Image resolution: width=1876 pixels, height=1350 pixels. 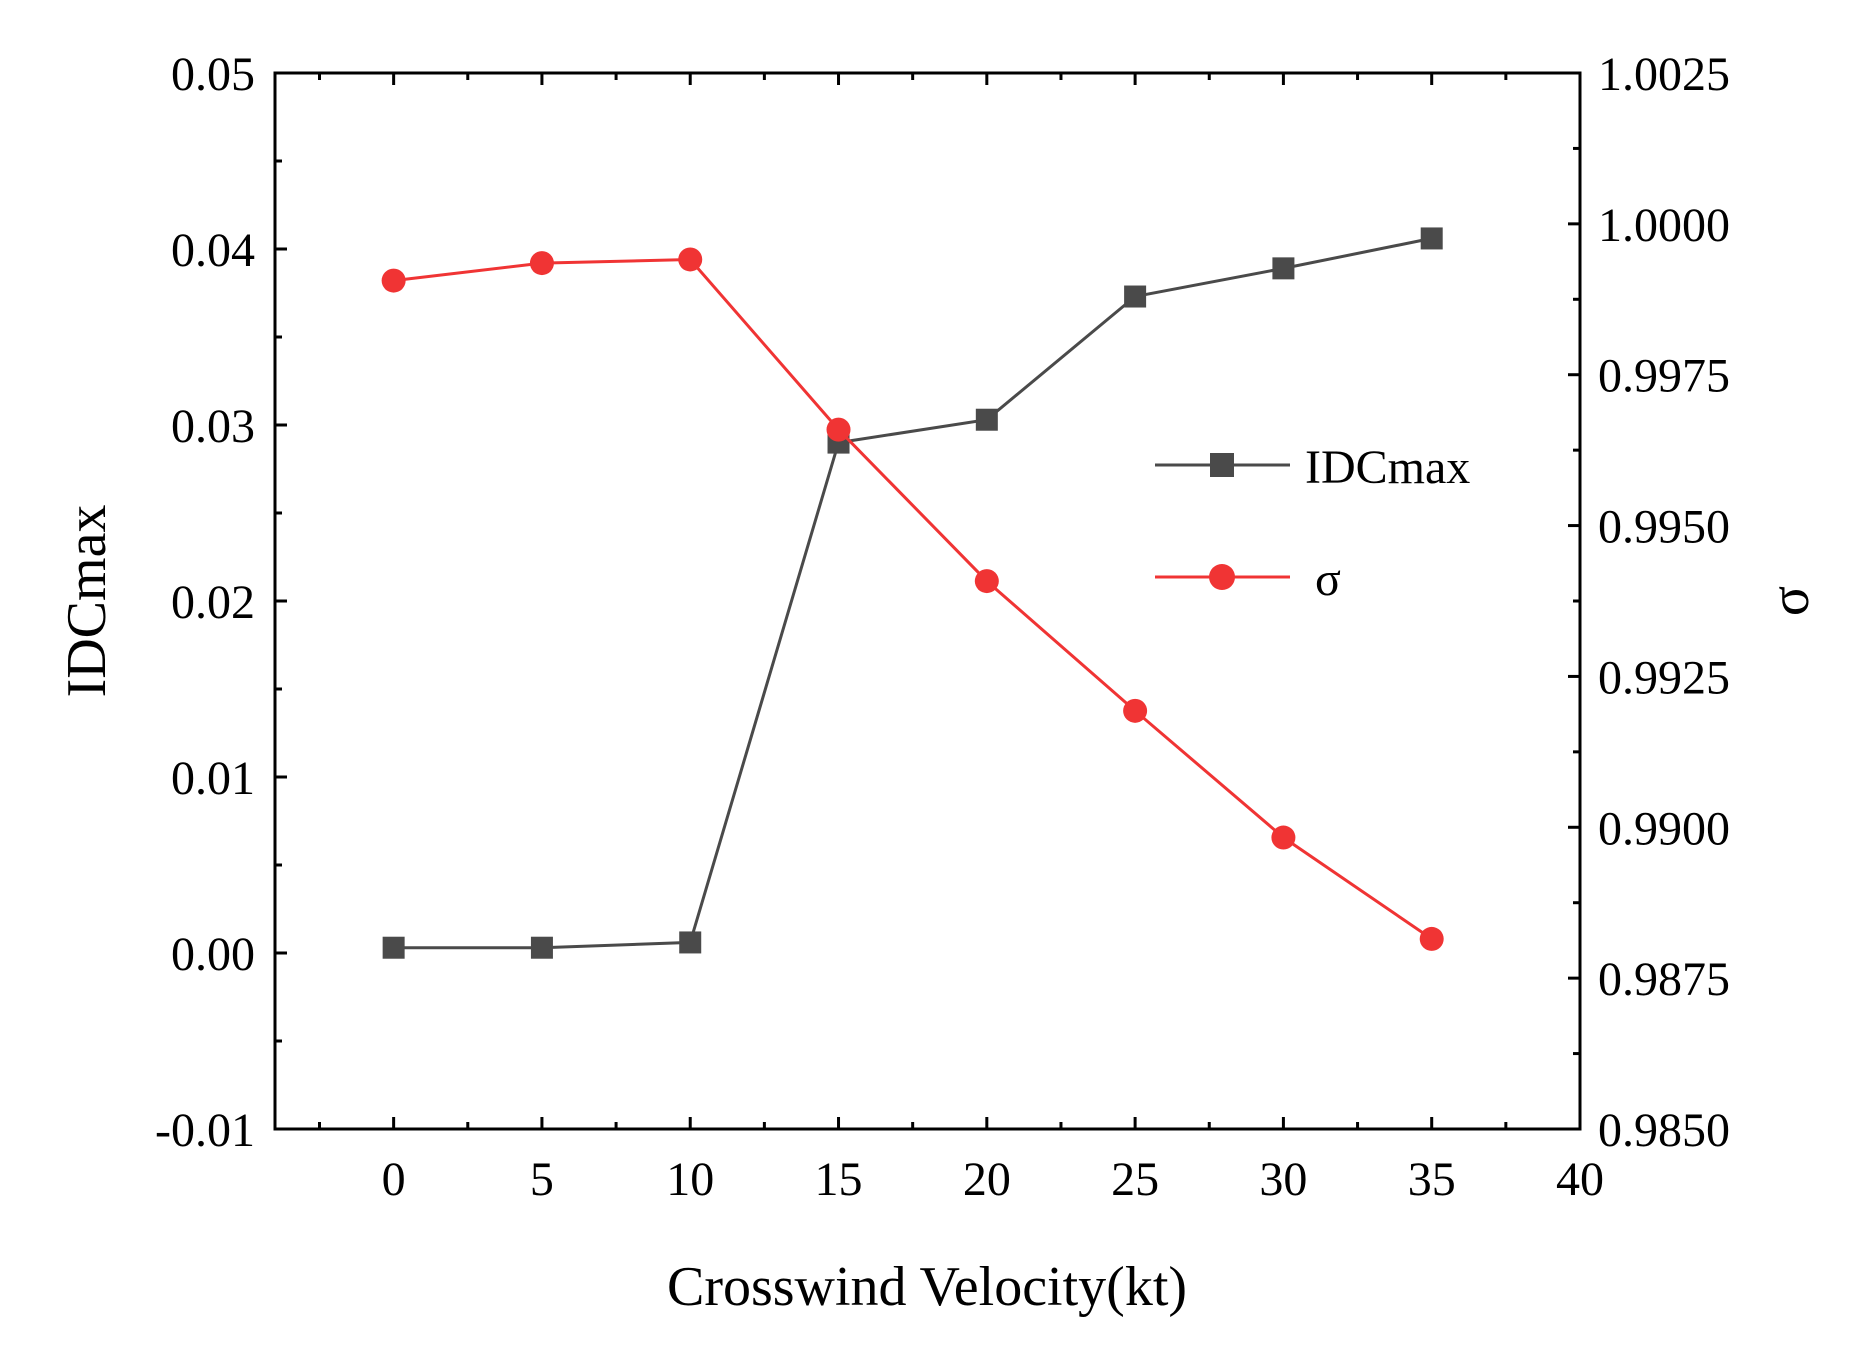 What do you see at coordinates (394, 1179) in the screenshot?
I see `x-tick-label: 0` at bounding box center [394, 1179].